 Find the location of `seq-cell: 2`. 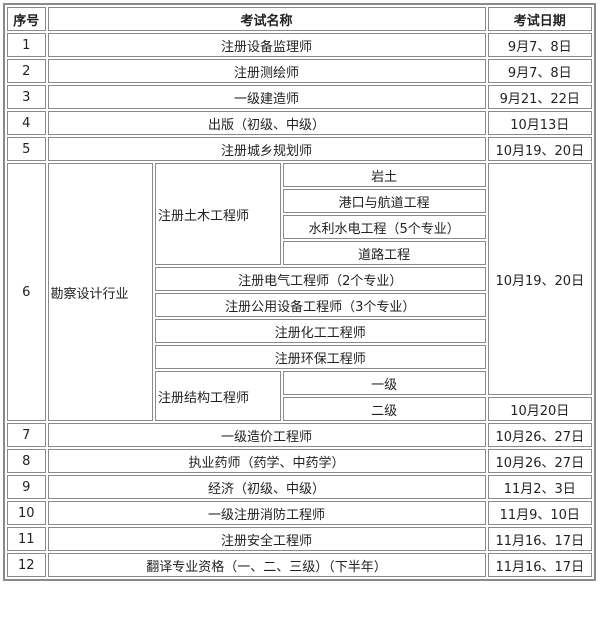

seq-cell: 2 is located at coordinates (26, 71).